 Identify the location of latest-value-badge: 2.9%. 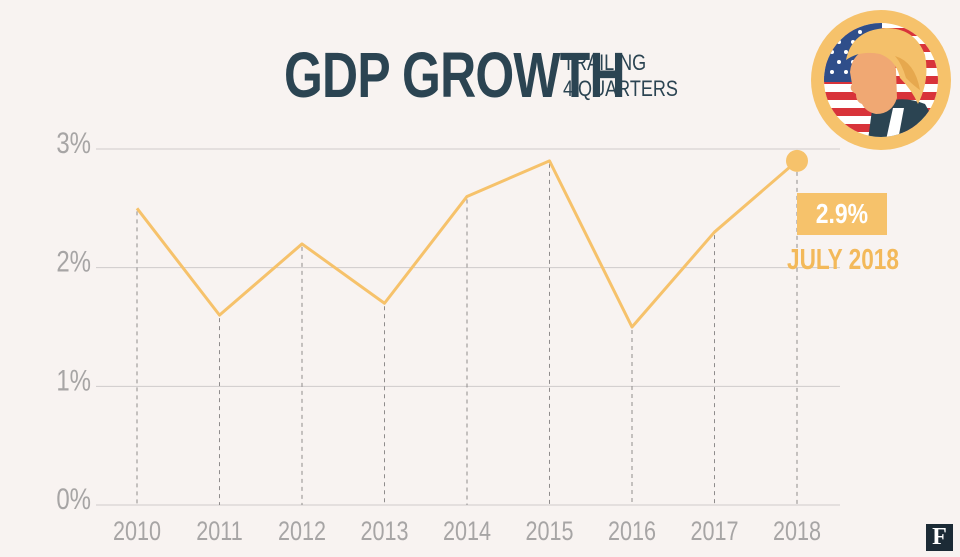
(842, 214).